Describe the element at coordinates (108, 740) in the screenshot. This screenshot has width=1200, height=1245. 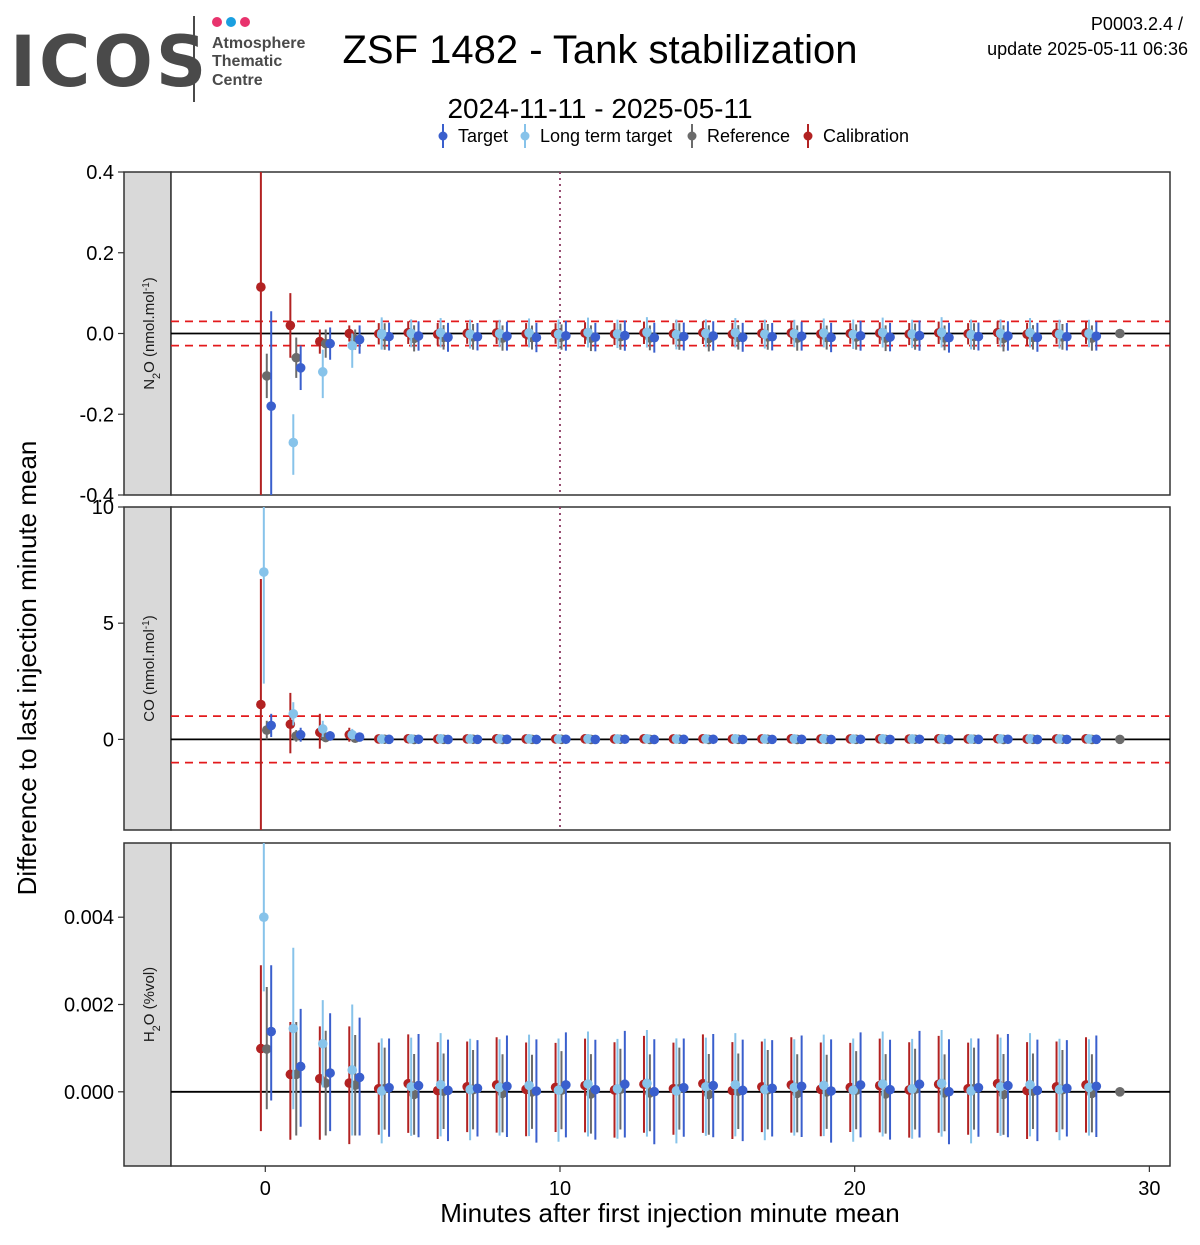
I see `y-tick-label: 0` at that location.